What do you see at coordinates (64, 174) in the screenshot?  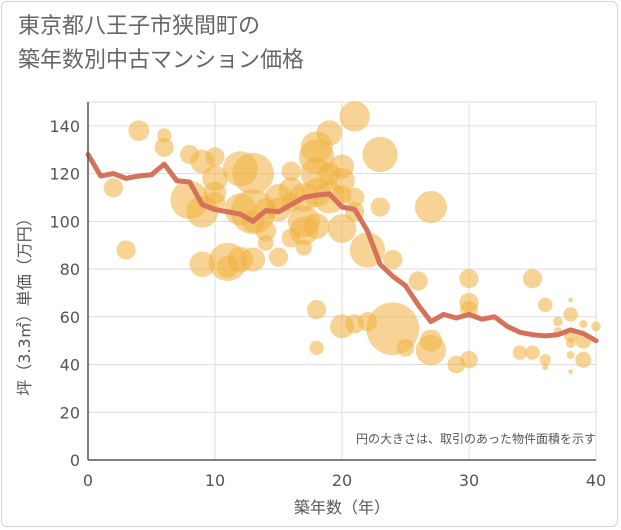 I see `y-tick-label: 120` at bounding box center [64, 174].